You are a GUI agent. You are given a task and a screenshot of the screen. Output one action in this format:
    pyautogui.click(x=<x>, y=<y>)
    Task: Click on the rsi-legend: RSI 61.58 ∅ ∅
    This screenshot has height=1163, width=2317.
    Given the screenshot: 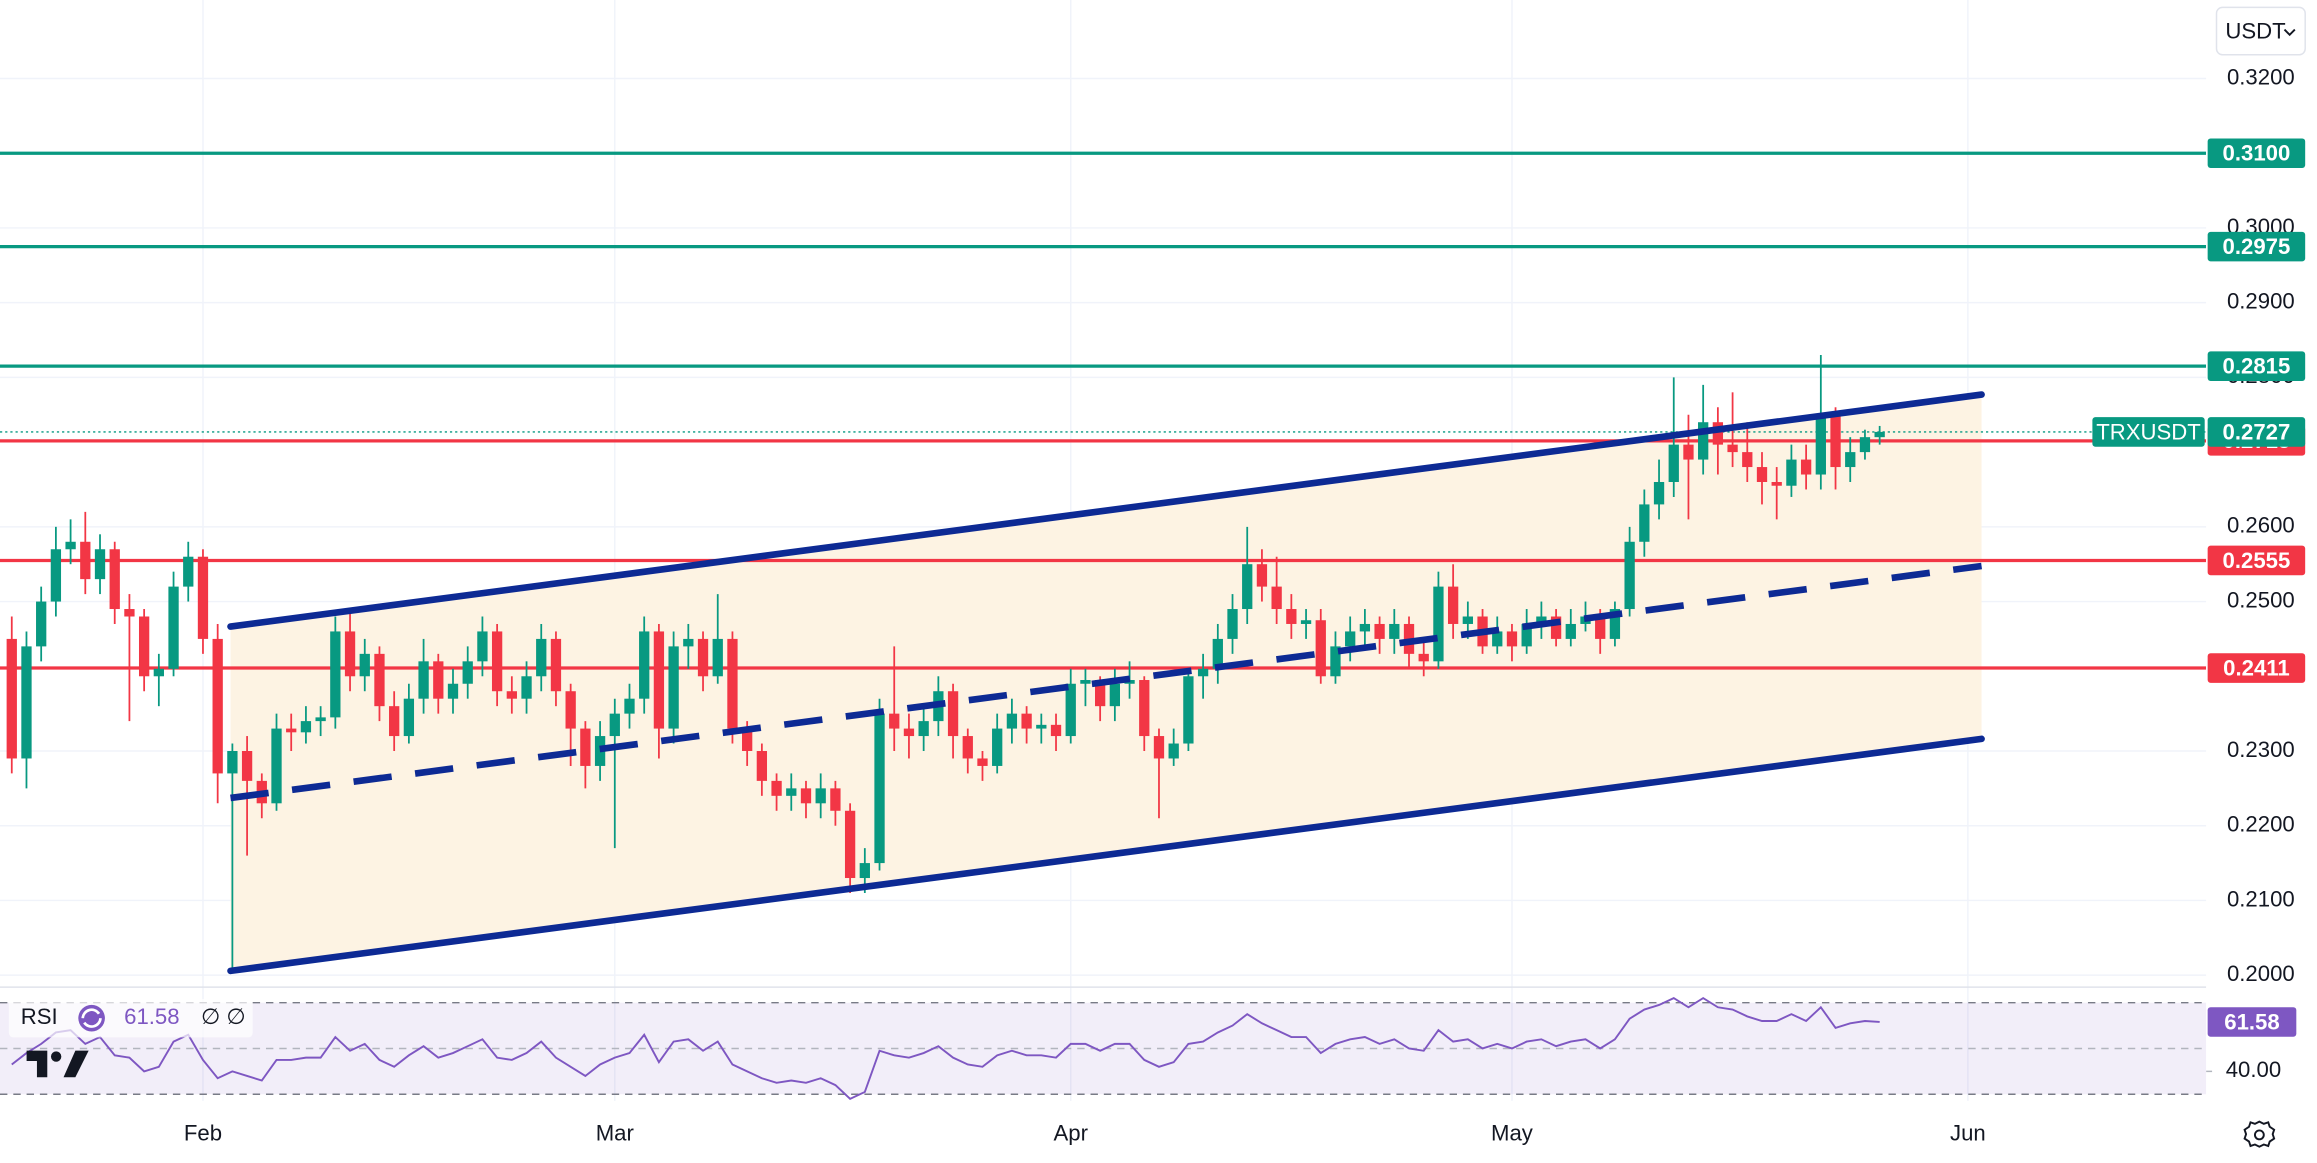 What is the action you would take?
    pyautogui.click(x=130, y=1018)
    